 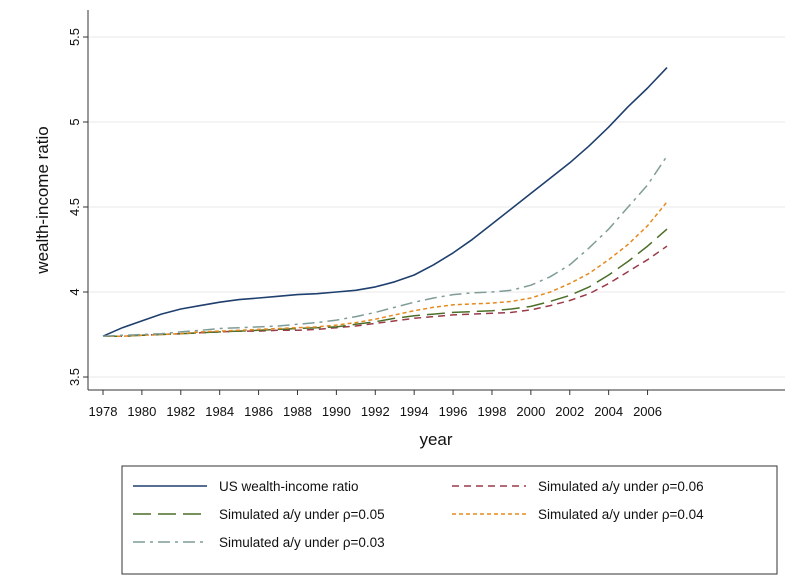 What do you see at coordinates (569, 411) in the screenshot?
I see `x-tick-label: 2002` at bounding box center [569, 411].